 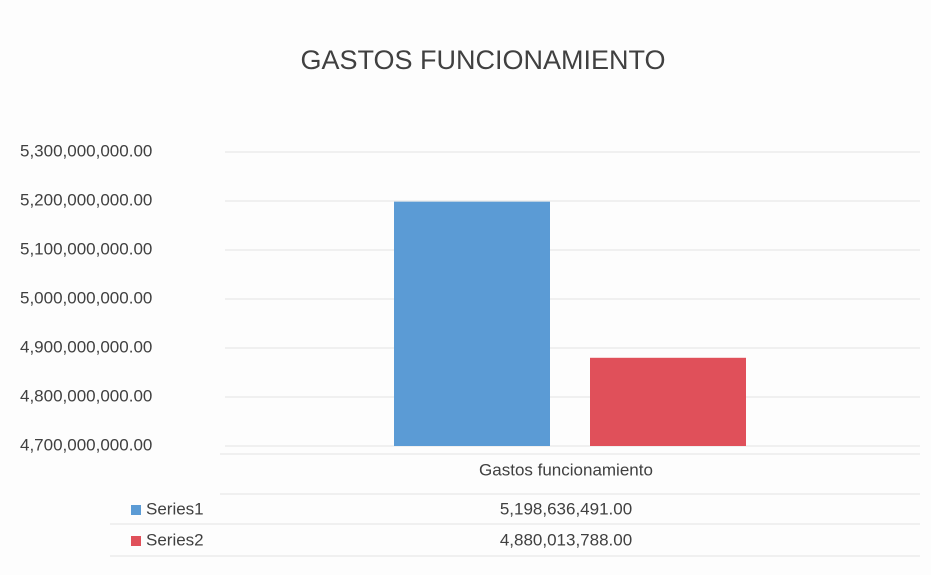 I want to click on y-tick-label: 4,700,000,000.00, so click(x=86, y=444).